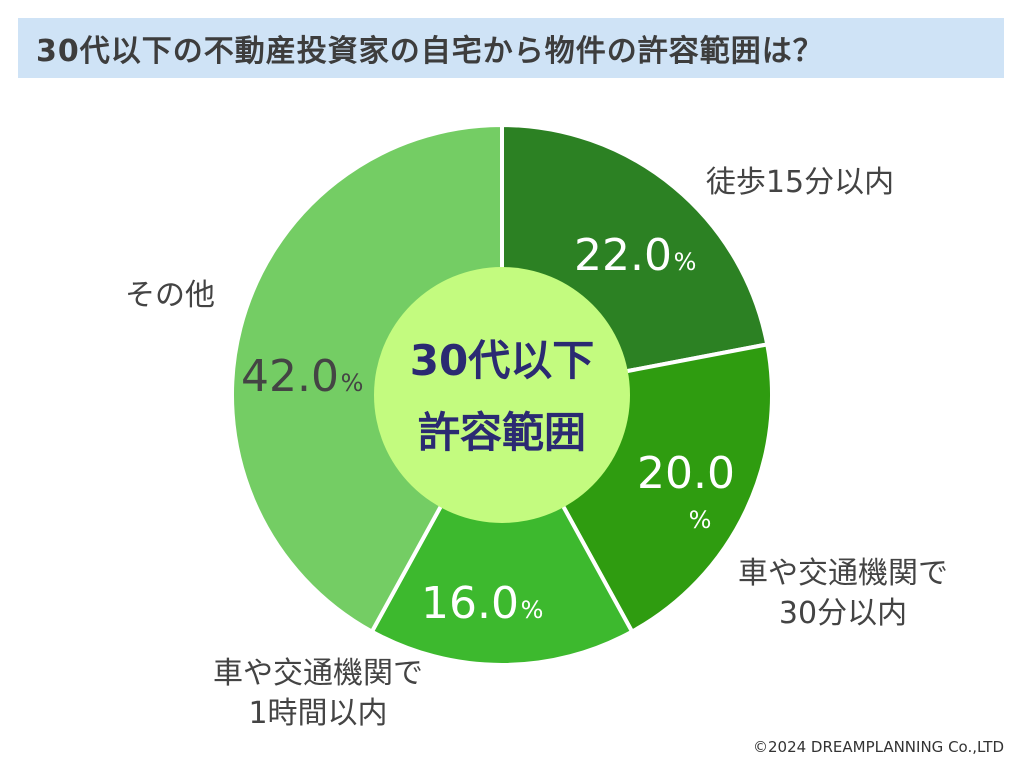 This screenshot has width=1024, height=768. I want to click on center-label-line1: 30代以下, so click(502, 360).